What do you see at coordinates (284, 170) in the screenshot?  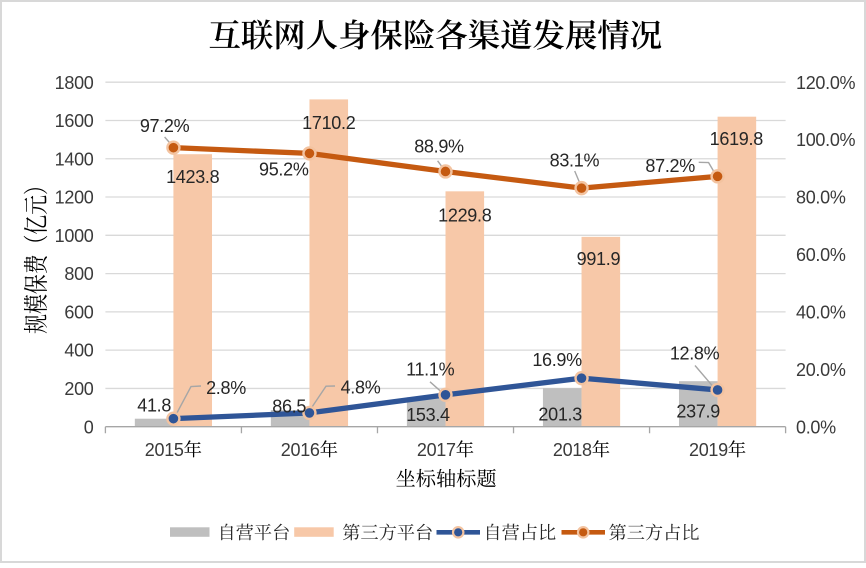 I see `svg-text: 95.2%` at bounding box center [284, 170].